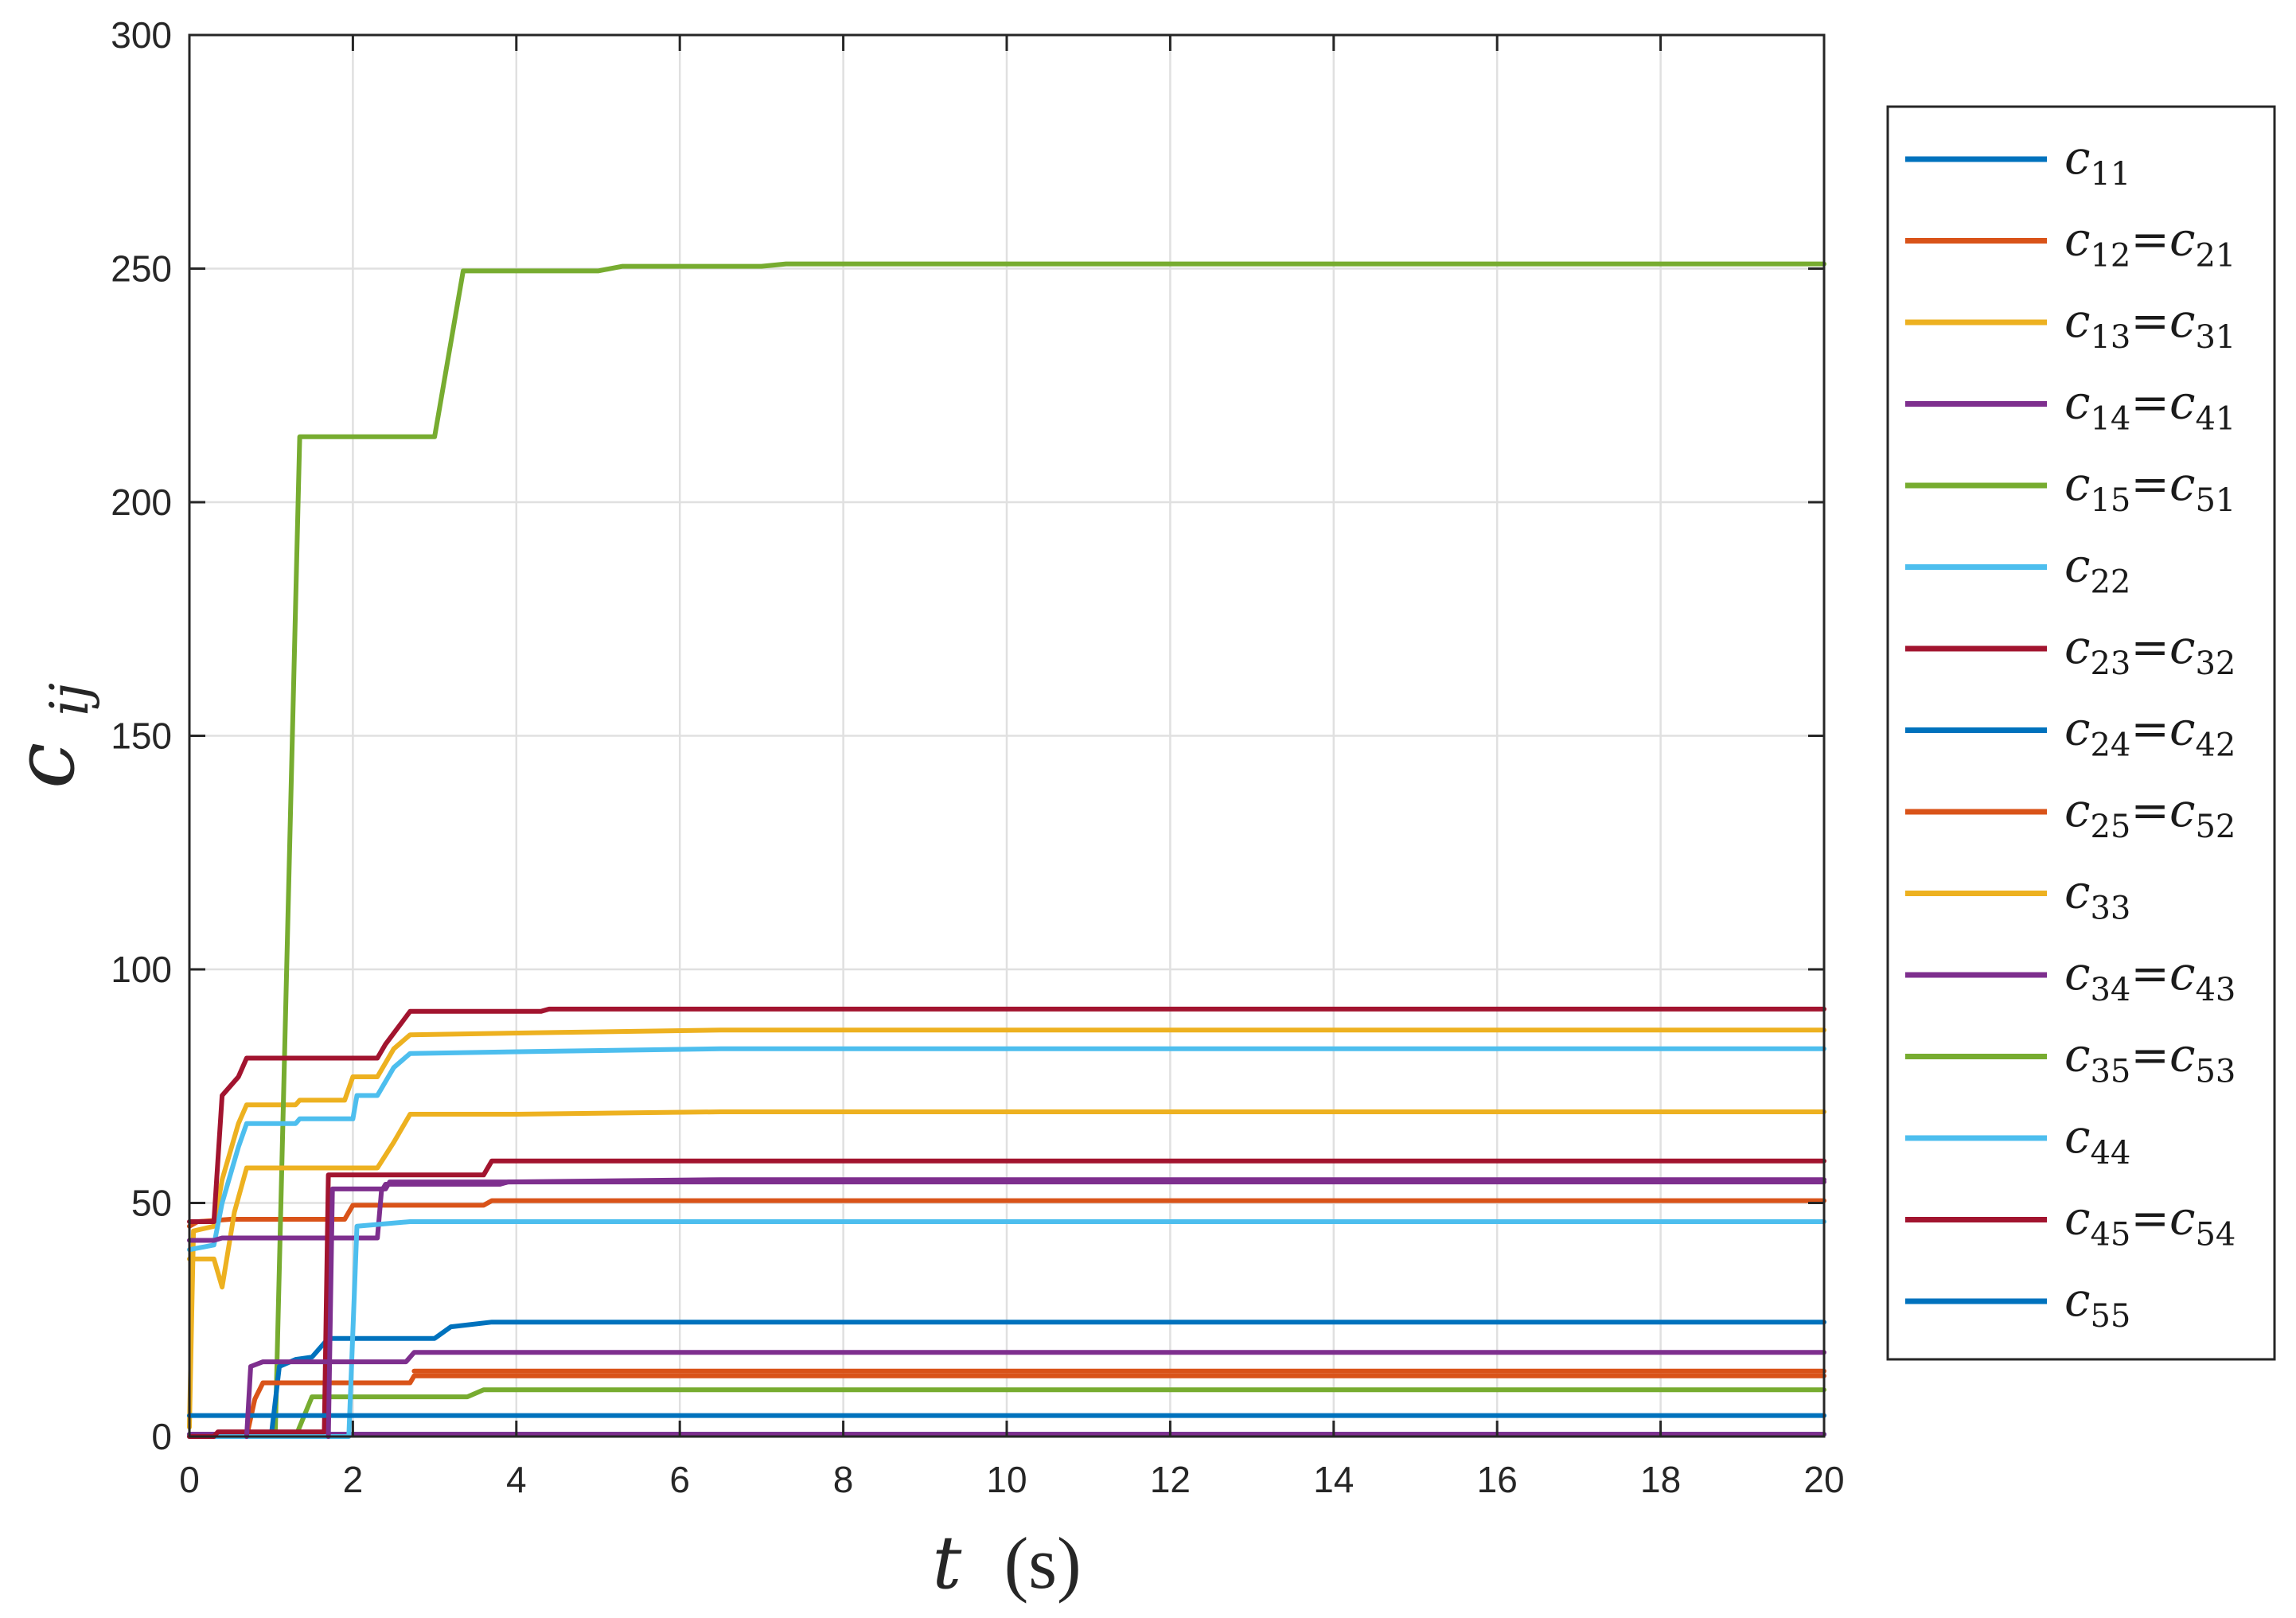  I want to click on x-tick-label: 8, so click(844, 1480).